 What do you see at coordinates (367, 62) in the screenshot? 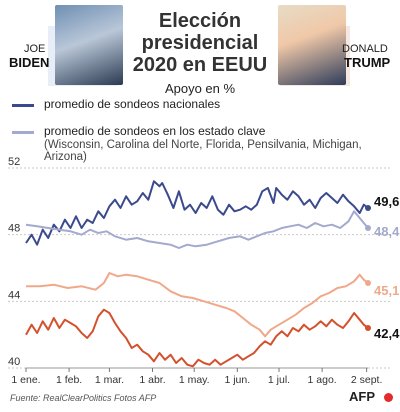
I see `trump-last-name: TRUMP` at bounding box center [367, 62].